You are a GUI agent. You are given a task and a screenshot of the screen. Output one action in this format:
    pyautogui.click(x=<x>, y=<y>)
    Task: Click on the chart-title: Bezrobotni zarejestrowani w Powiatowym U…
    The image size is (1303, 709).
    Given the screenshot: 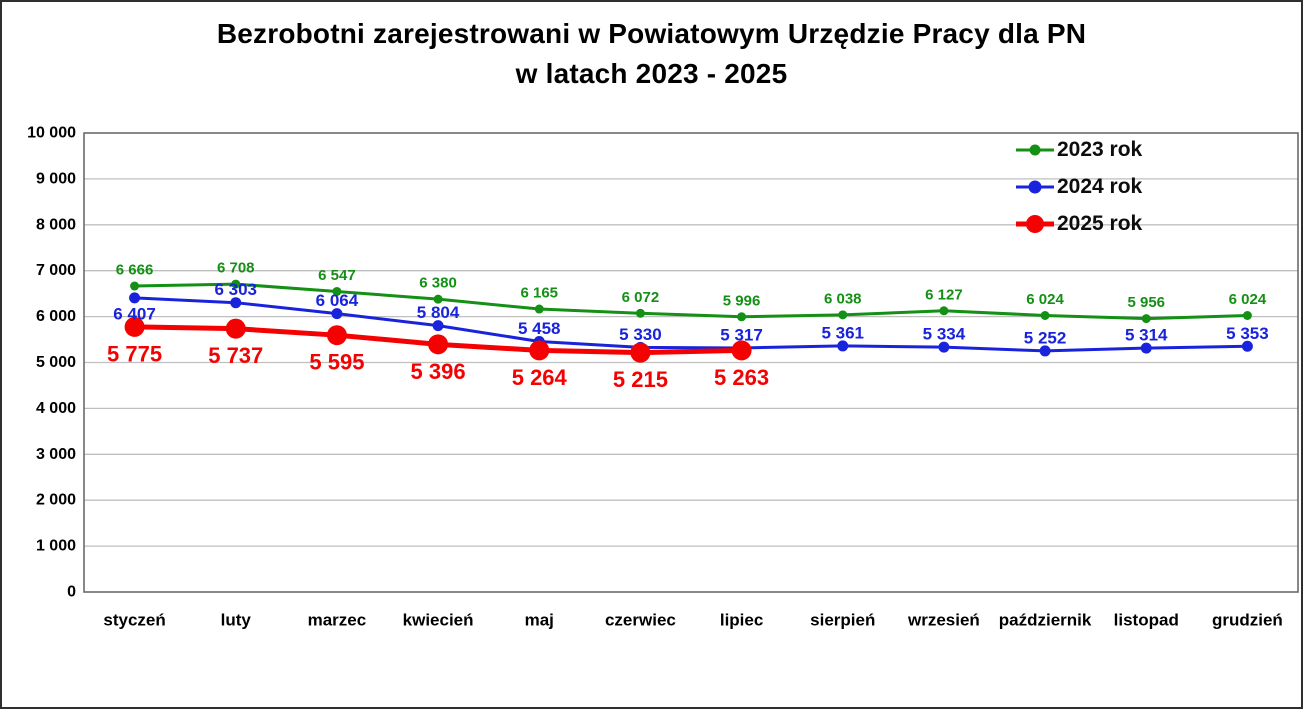 What is the action you would take?
    pyautogui.click(x=651, y=54)
    